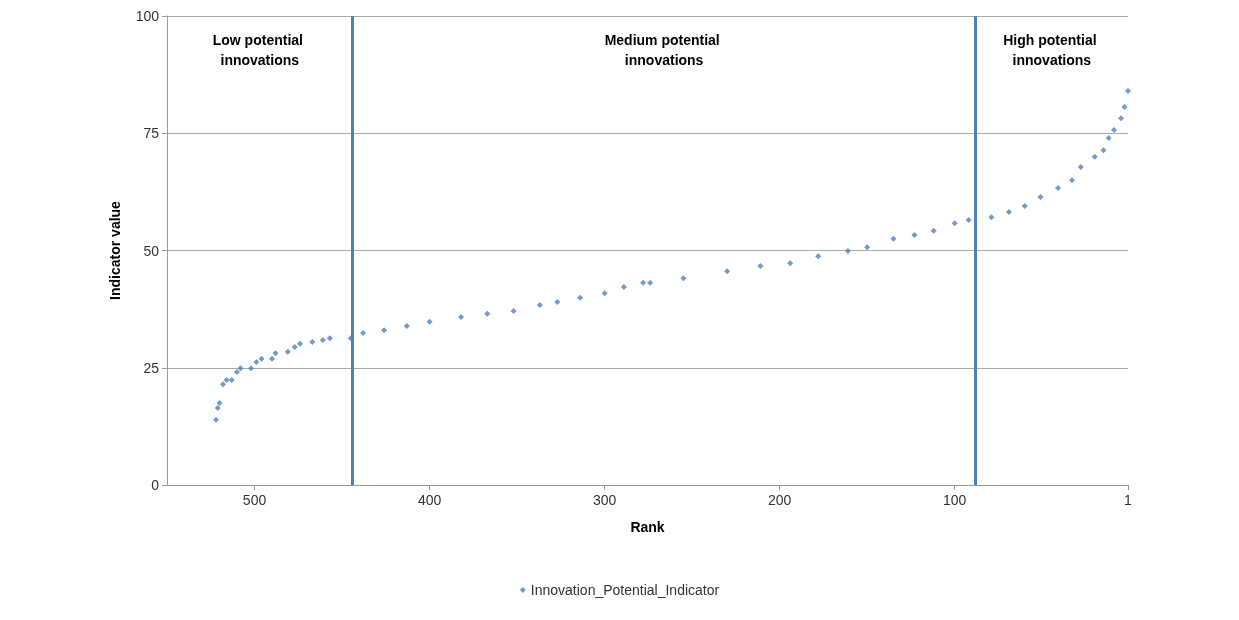 The image size is (1239, 620). I want to click on y-tick-label: 100, so click(147, 16).